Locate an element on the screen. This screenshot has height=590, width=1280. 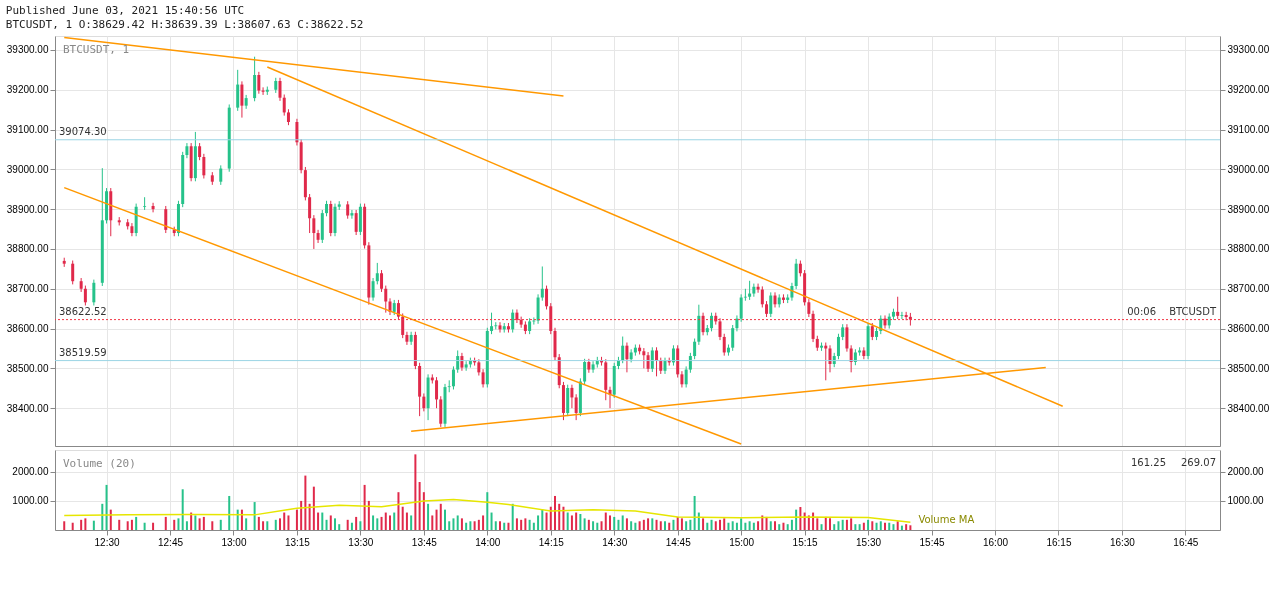
y2-tick-label: 39000.00 is located at coordinates (1248, 169).